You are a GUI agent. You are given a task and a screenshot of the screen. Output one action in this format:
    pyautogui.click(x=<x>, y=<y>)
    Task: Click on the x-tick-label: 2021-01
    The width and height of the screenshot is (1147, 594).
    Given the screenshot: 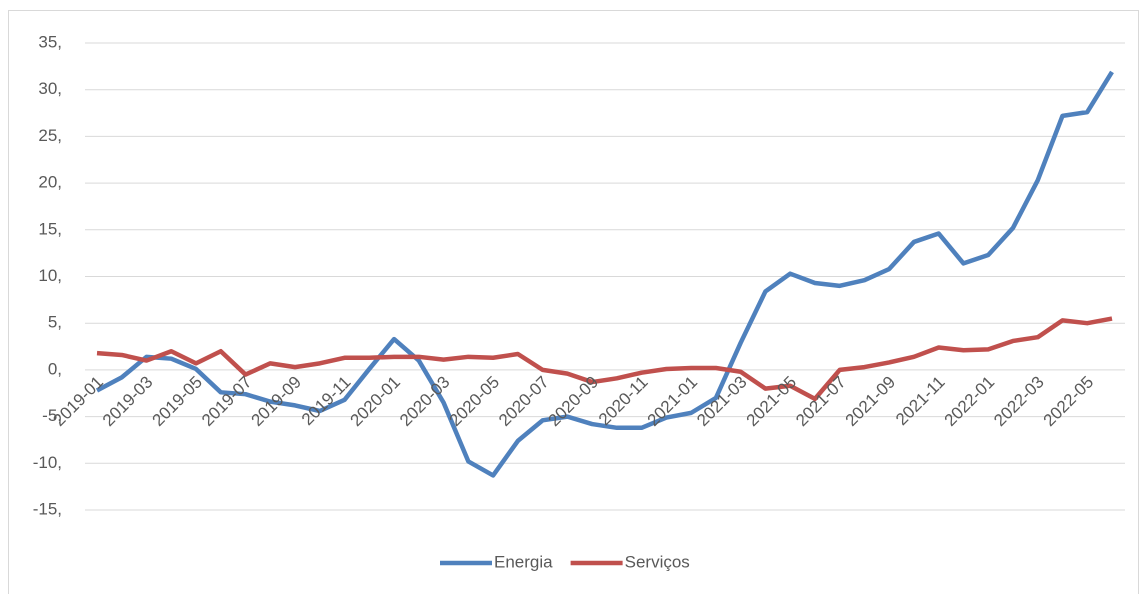 What is the action you would take?
    pyautogui.click(x=673, y=401)
    